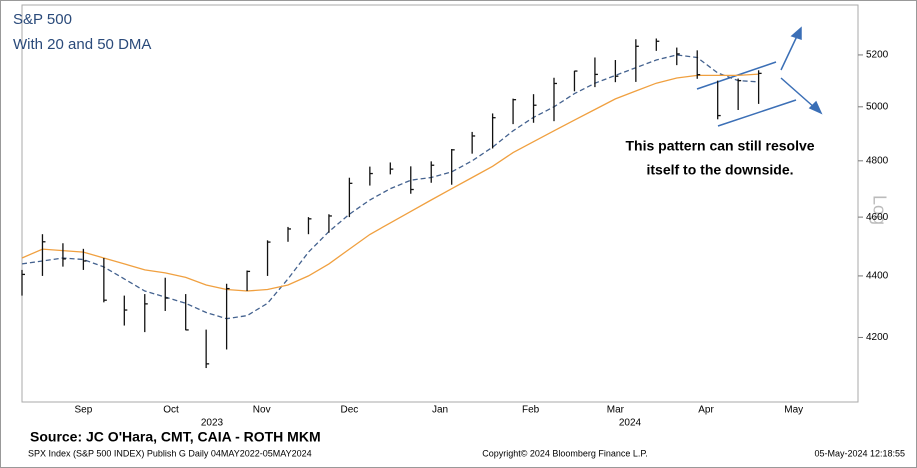 The height and width of the screenshot is (468, 917). What do you see at coordinates (565, 453) in the screenshot?
I see `footer-center: Copyright© 2024 Bloomberg Finance L.P.` at bounding box center [565, 453].